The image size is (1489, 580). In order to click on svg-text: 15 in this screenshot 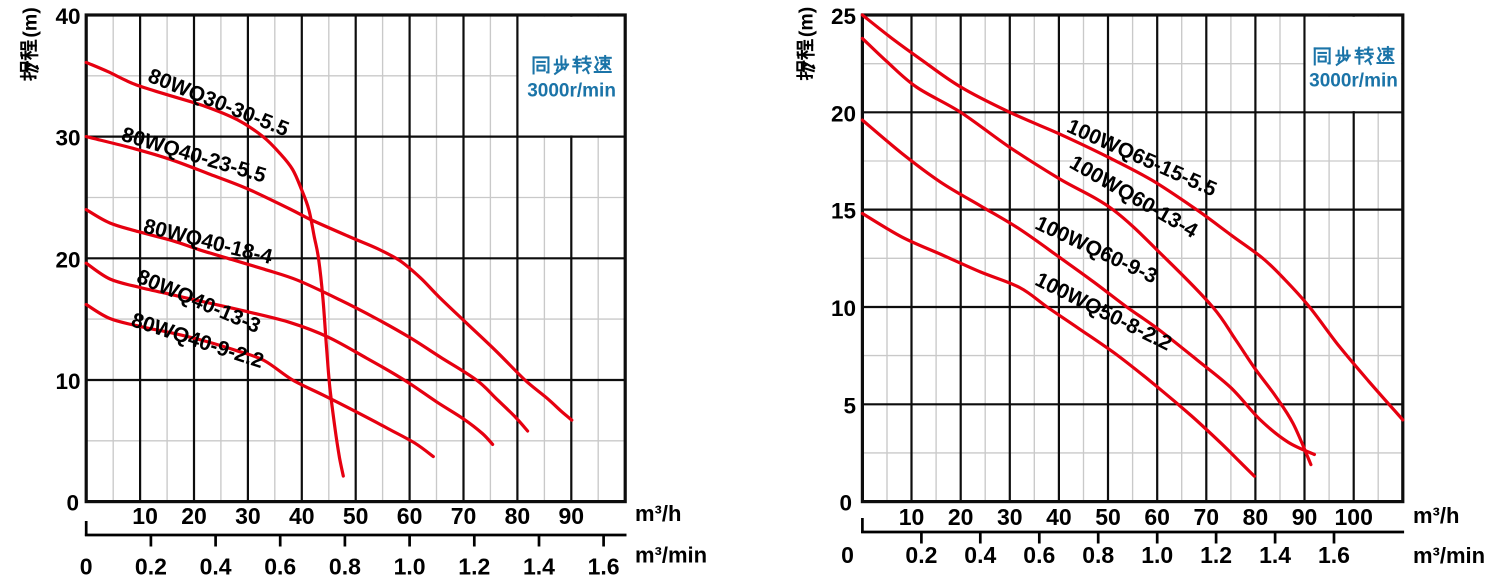, I will do `click(843, 211)`.